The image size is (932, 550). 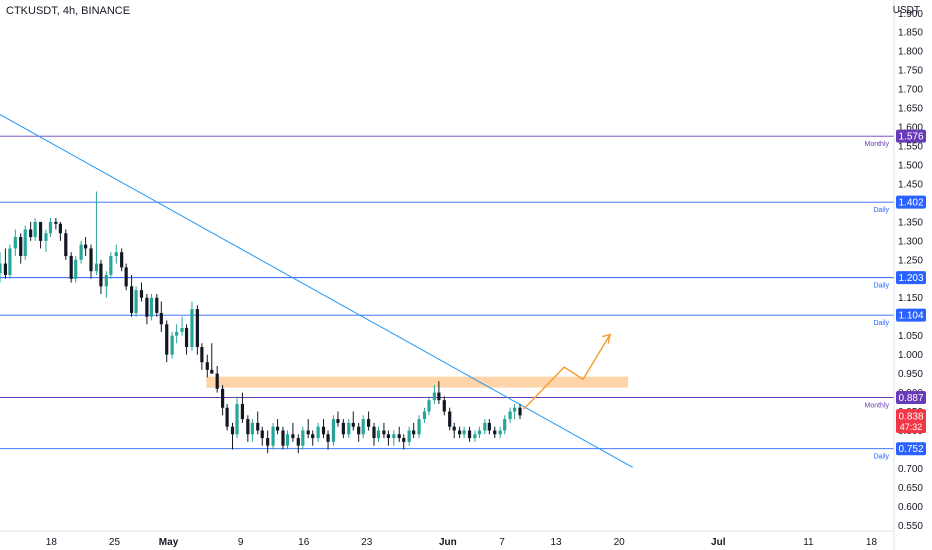 What do you see at coordinates (910, 128) in the screenshot?
I see `price-tick-label: 1.600` at bounding box center [910, 128].